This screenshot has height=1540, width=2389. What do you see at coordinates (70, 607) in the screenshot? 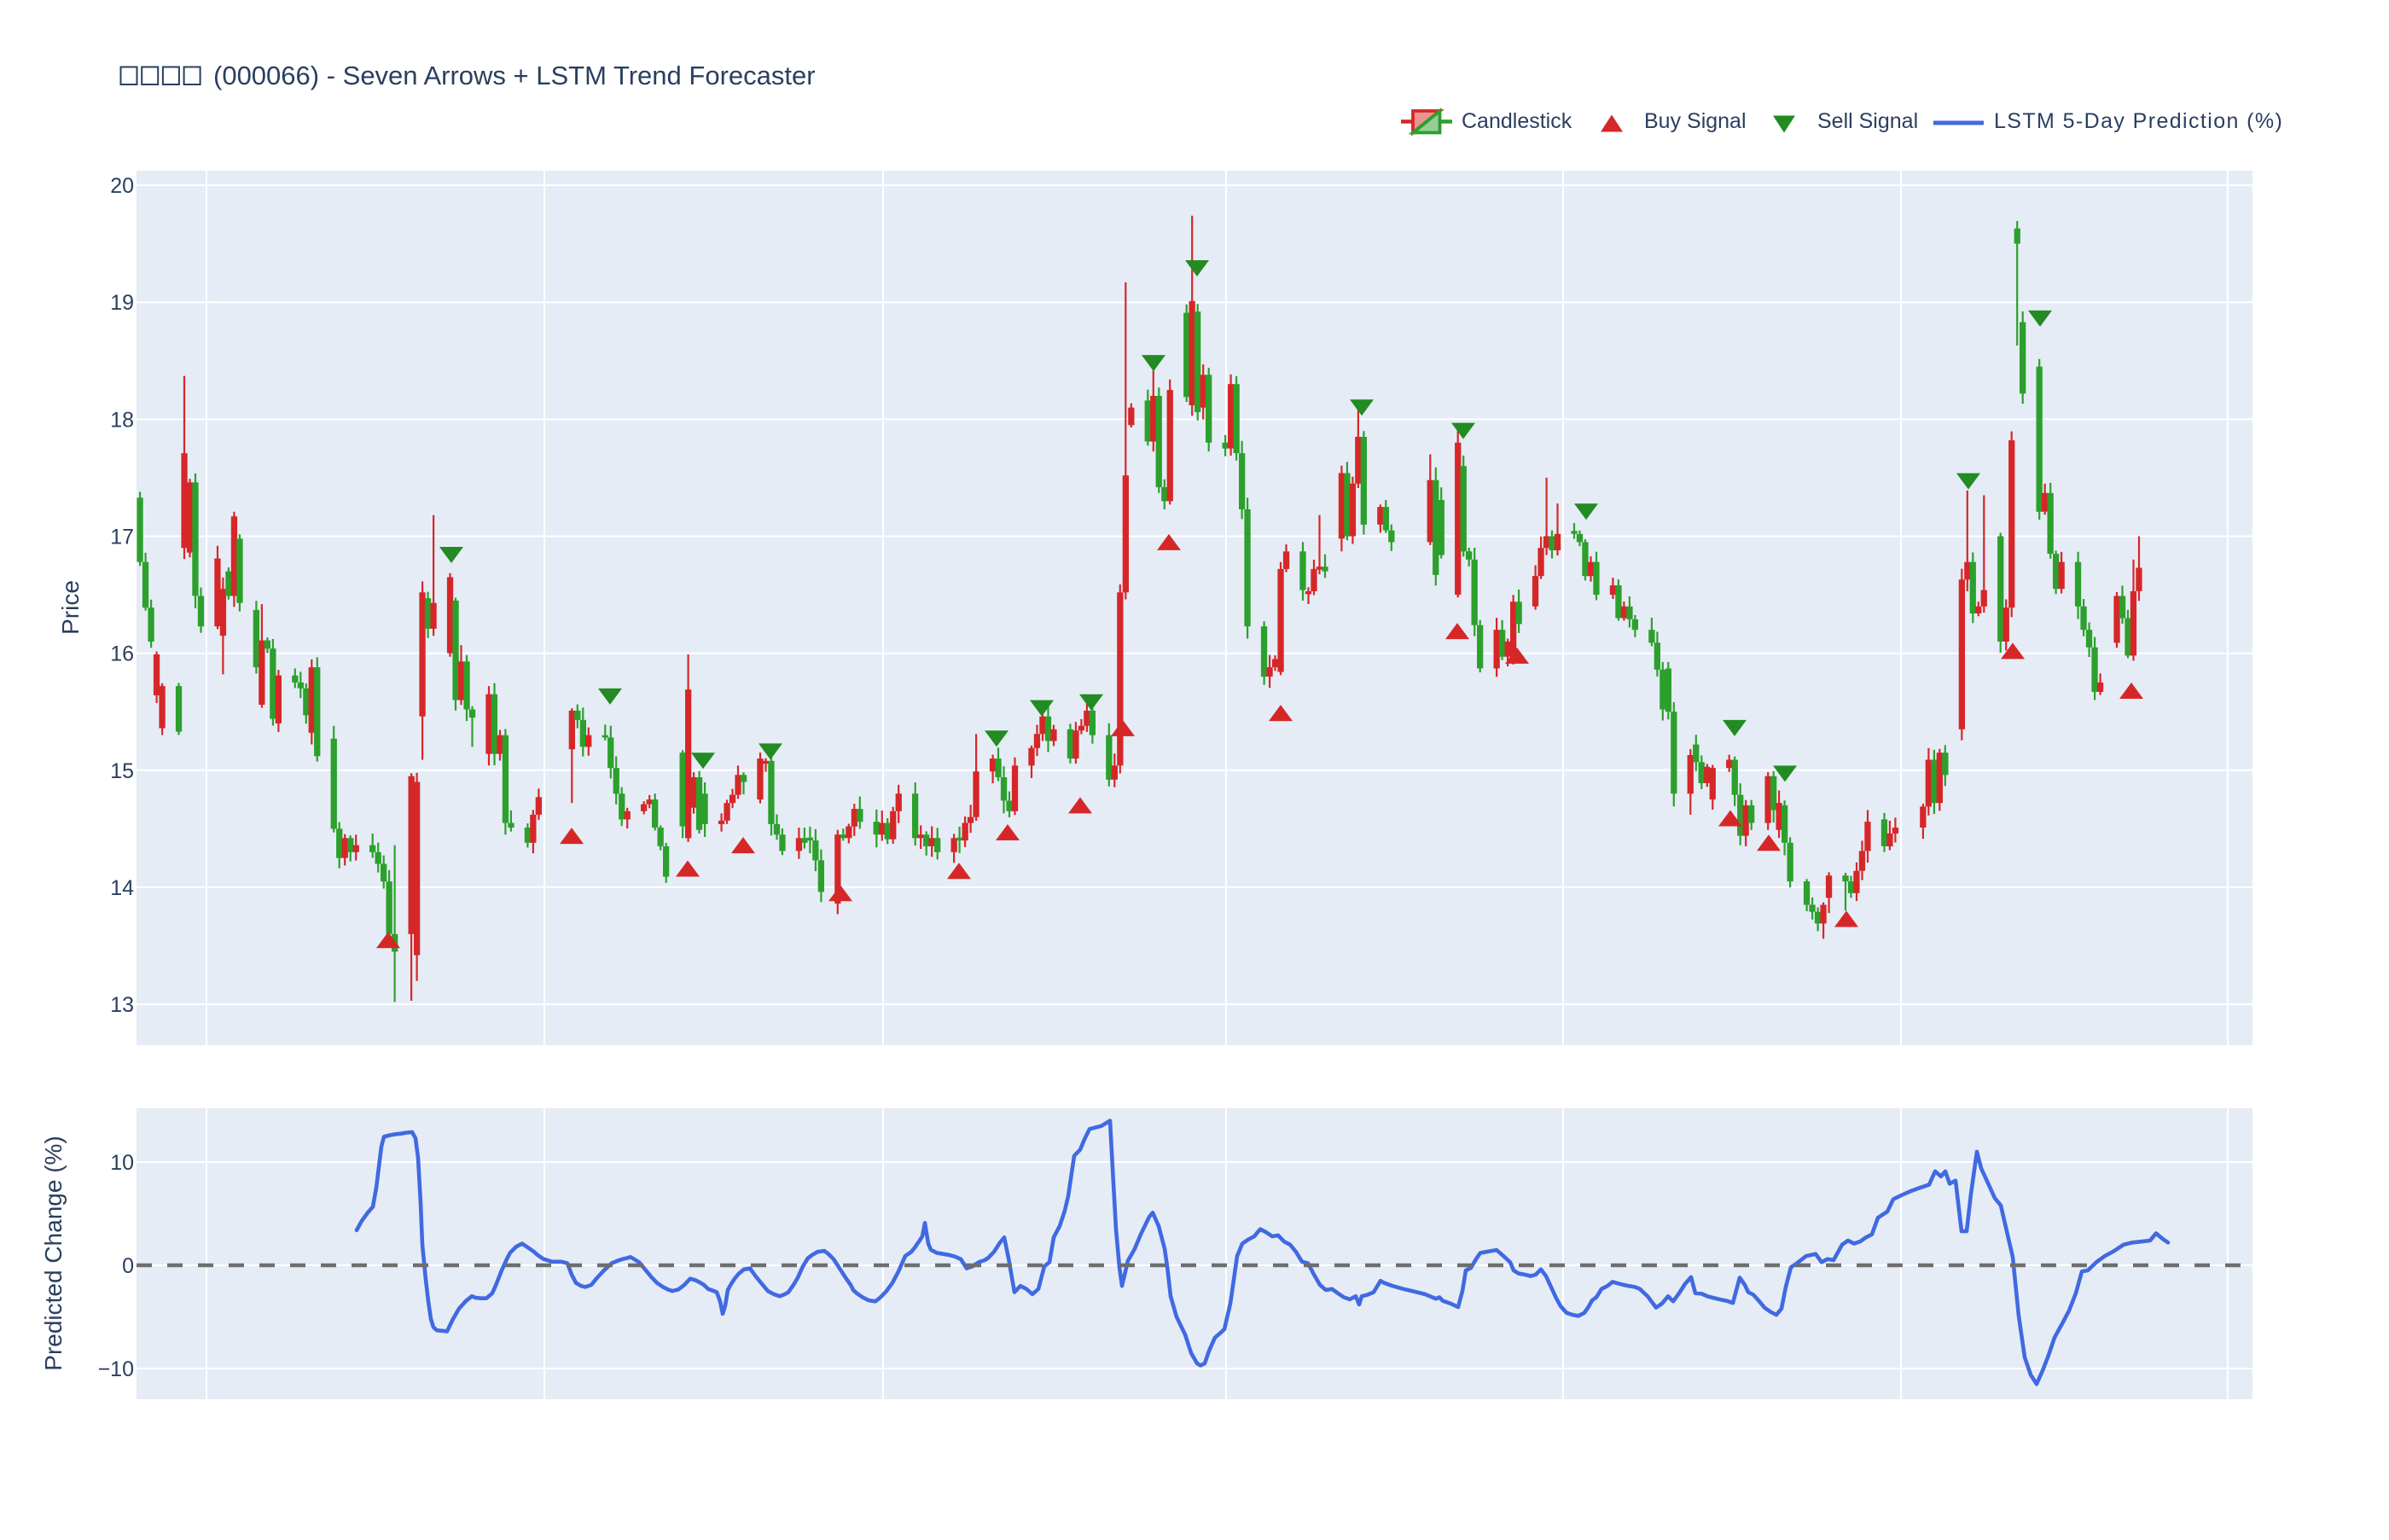
I see `svg-text: Price` at bounding box center [70, 607].